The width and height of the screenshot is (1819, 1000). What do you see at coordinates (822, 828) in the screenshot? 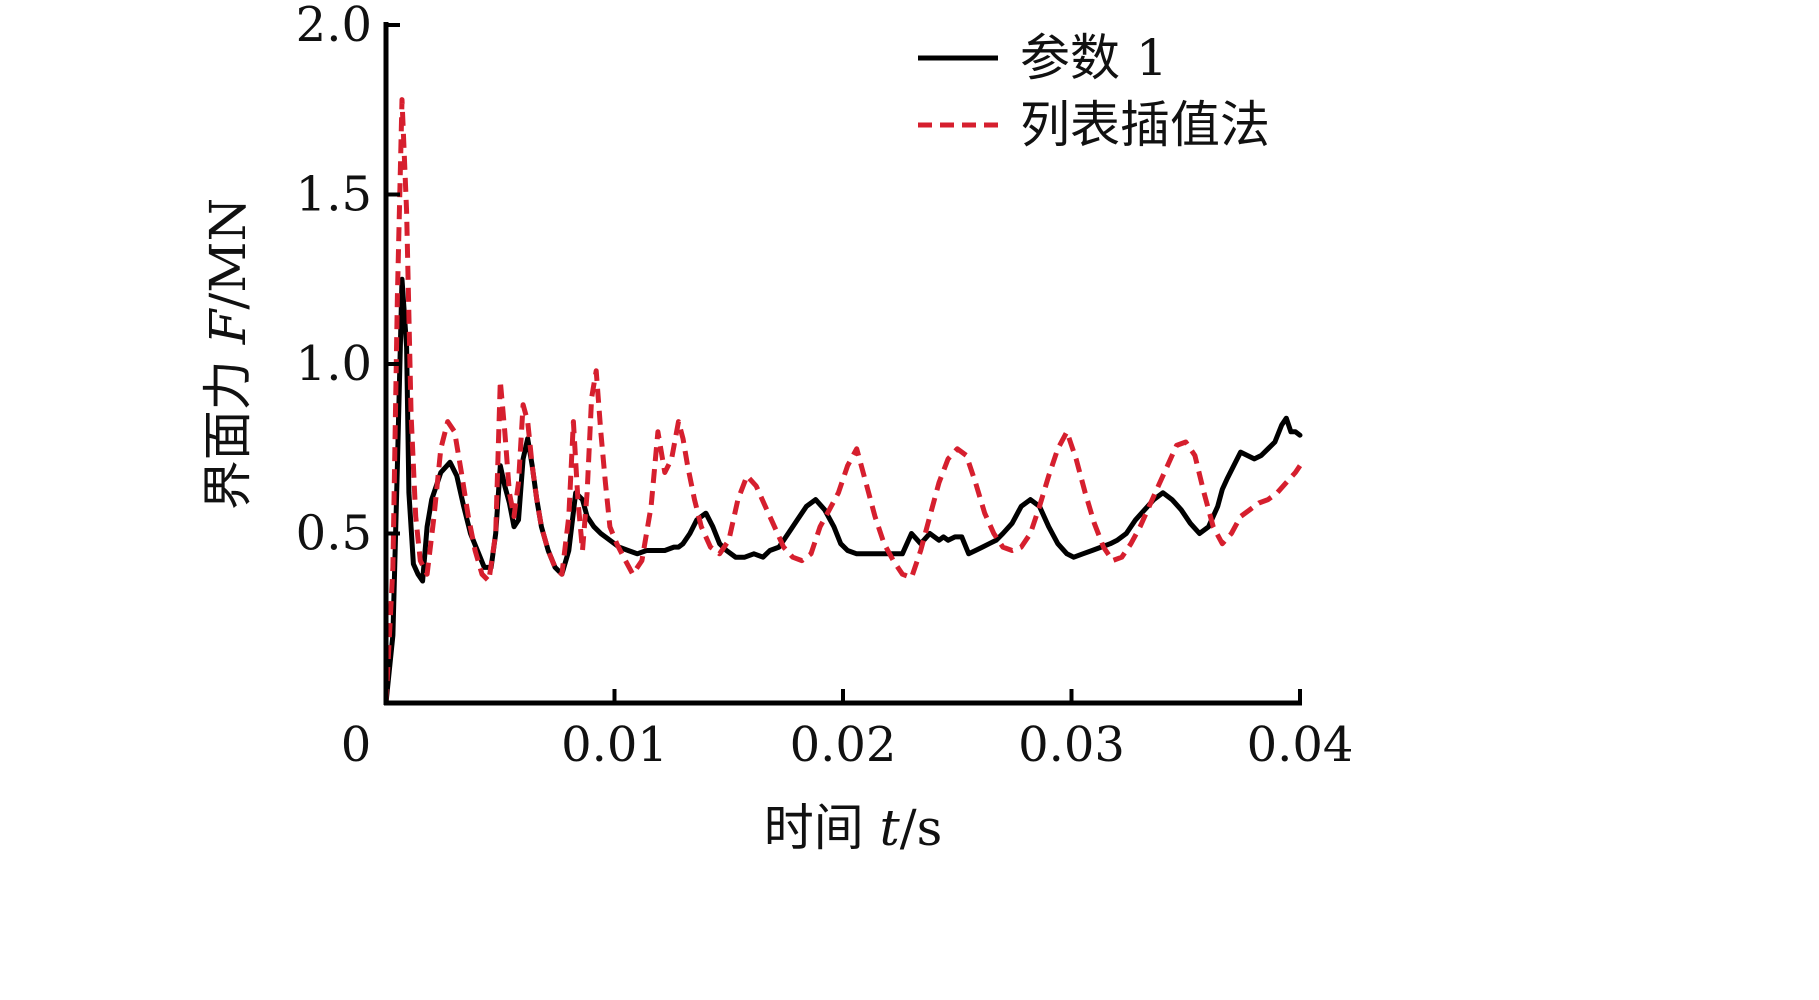
I see `x-axis-title-text: 时间` at bounding box center [822, 828].